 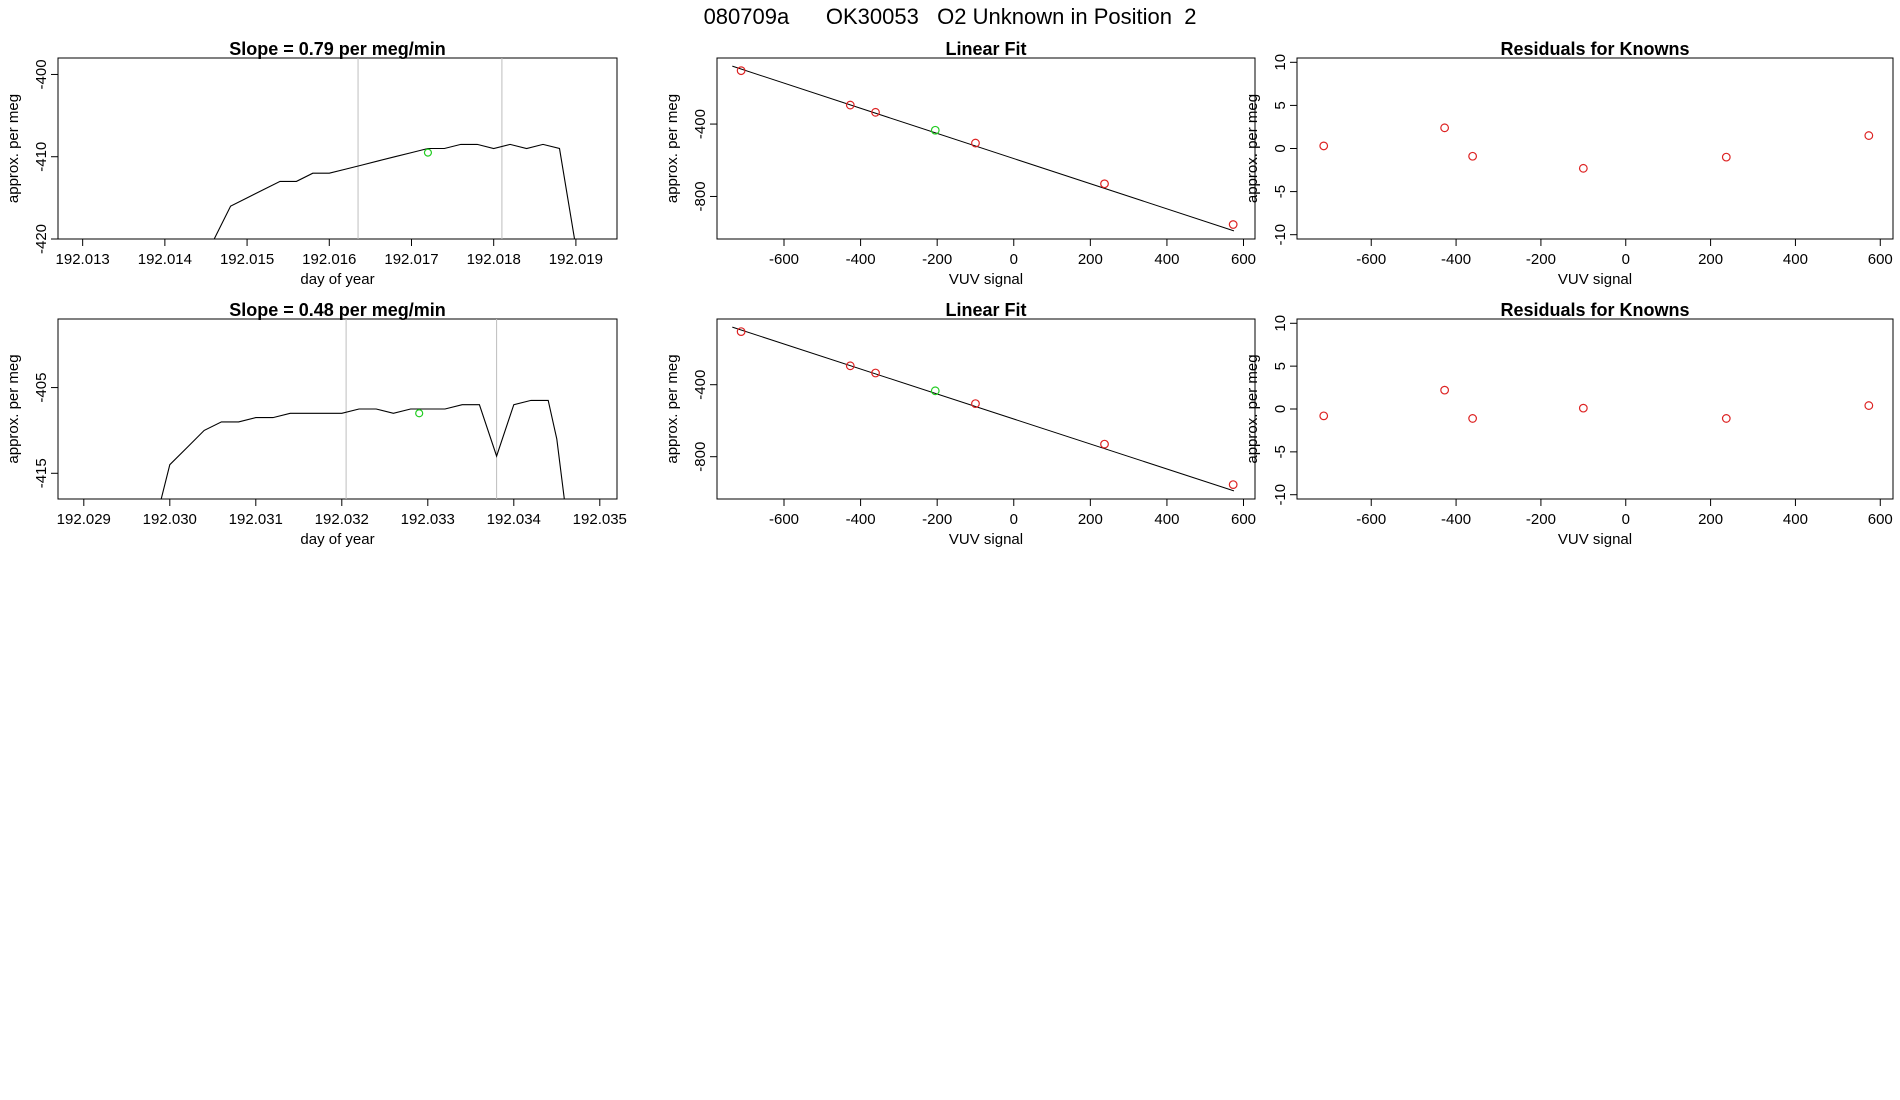 I want to click on y-tick-label: -420, so click(x=41, y=239).